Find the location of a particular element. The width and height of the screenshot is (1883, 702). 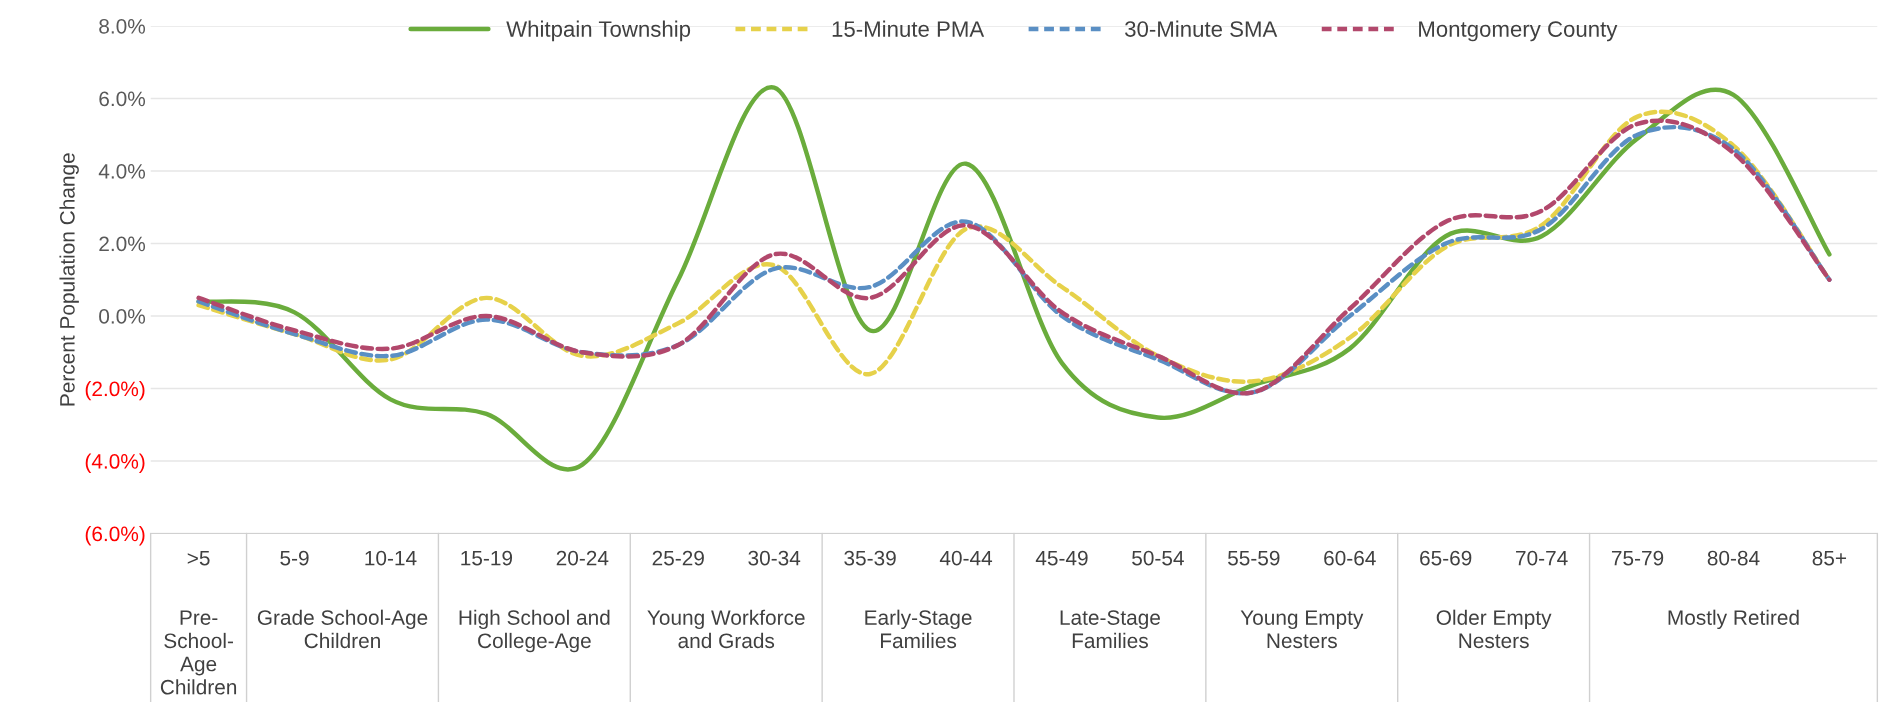

text: High School and College-Age is located at coordinates (534, 631).